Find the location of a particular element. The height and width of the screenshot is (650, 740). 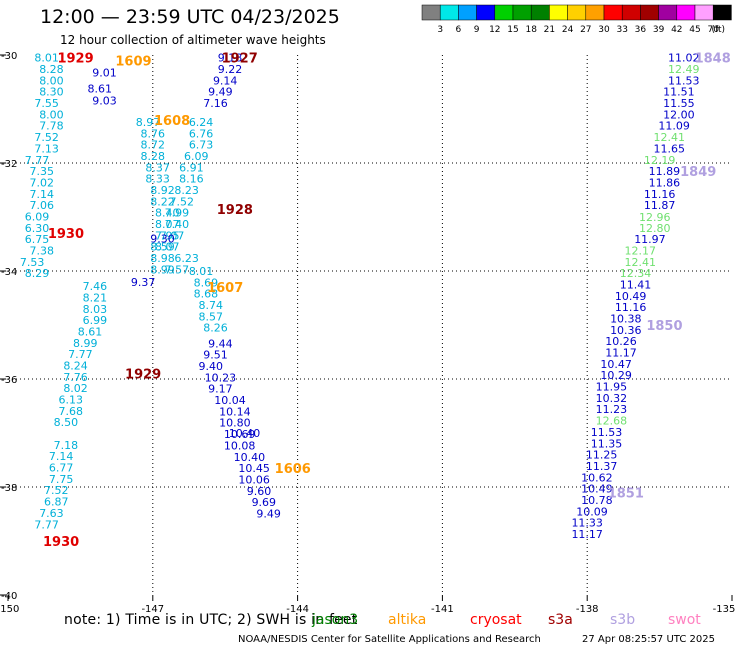

swh-label-jason3: 7.38 is located at coordinates (42, 250).